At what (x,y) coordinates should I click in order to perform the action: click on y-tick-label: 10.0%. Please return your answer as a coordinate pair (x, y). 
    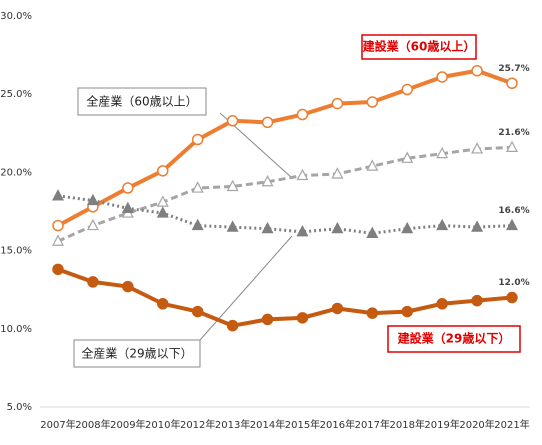
    Looking at the image, I should click on (16, 329).